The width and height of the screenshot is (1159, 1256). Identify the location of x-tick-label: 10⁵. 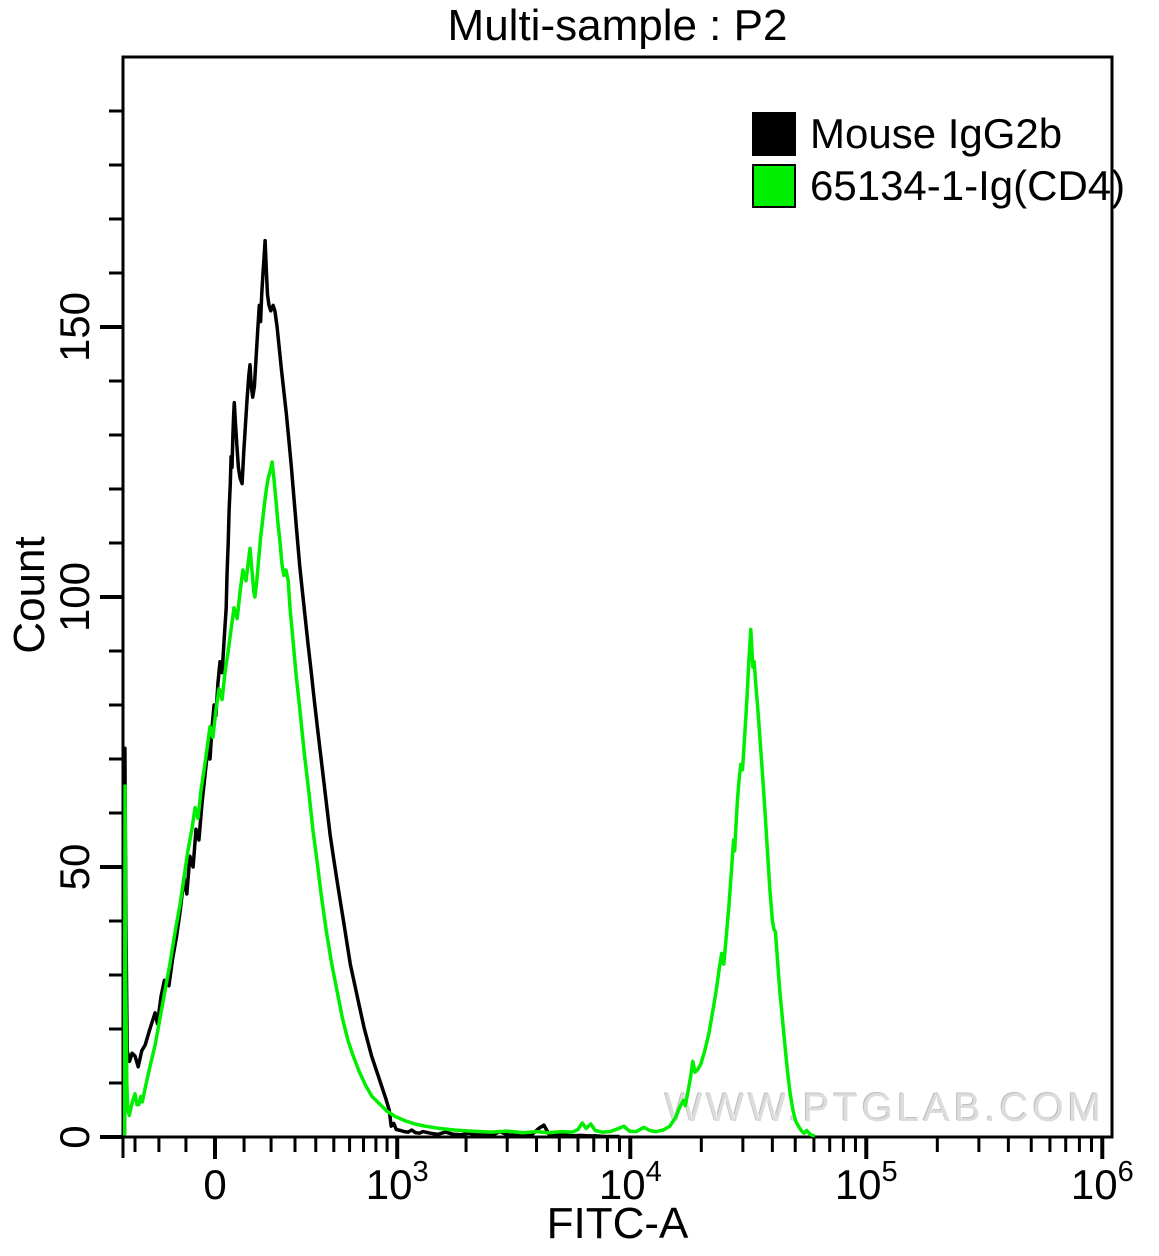
(866, 1182).